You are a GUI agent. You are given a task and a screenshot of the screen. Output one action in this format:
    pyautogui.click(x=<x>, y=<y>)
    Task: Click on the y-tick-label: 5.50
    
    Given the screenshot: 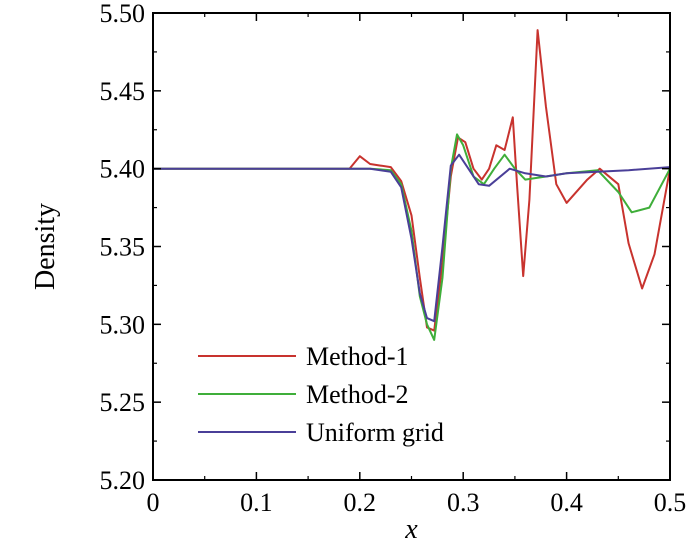 What is the action you would take?
    pyautogui.click(x=123, y=14)
    